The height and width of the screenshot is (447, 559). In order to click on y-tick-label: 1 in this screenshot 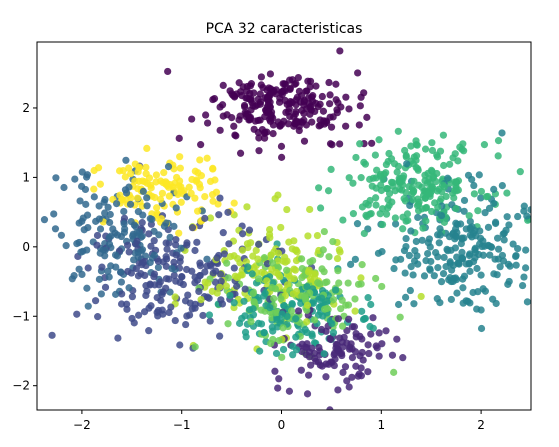, I will do `click(26, 177)`.